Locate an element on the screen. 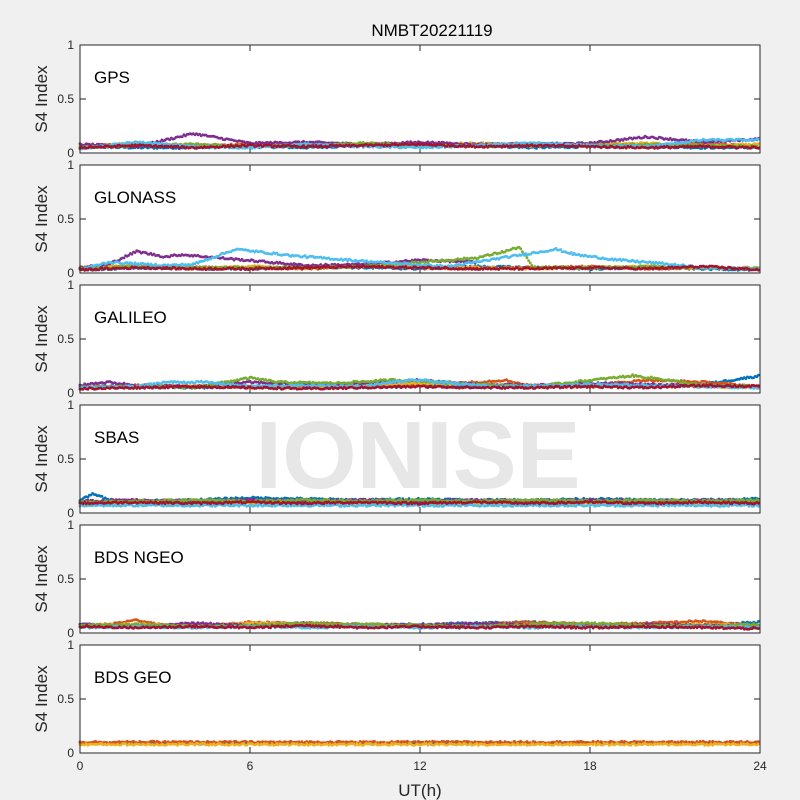  y-axis-label: S4 Index is located at coordinates (41, 99).